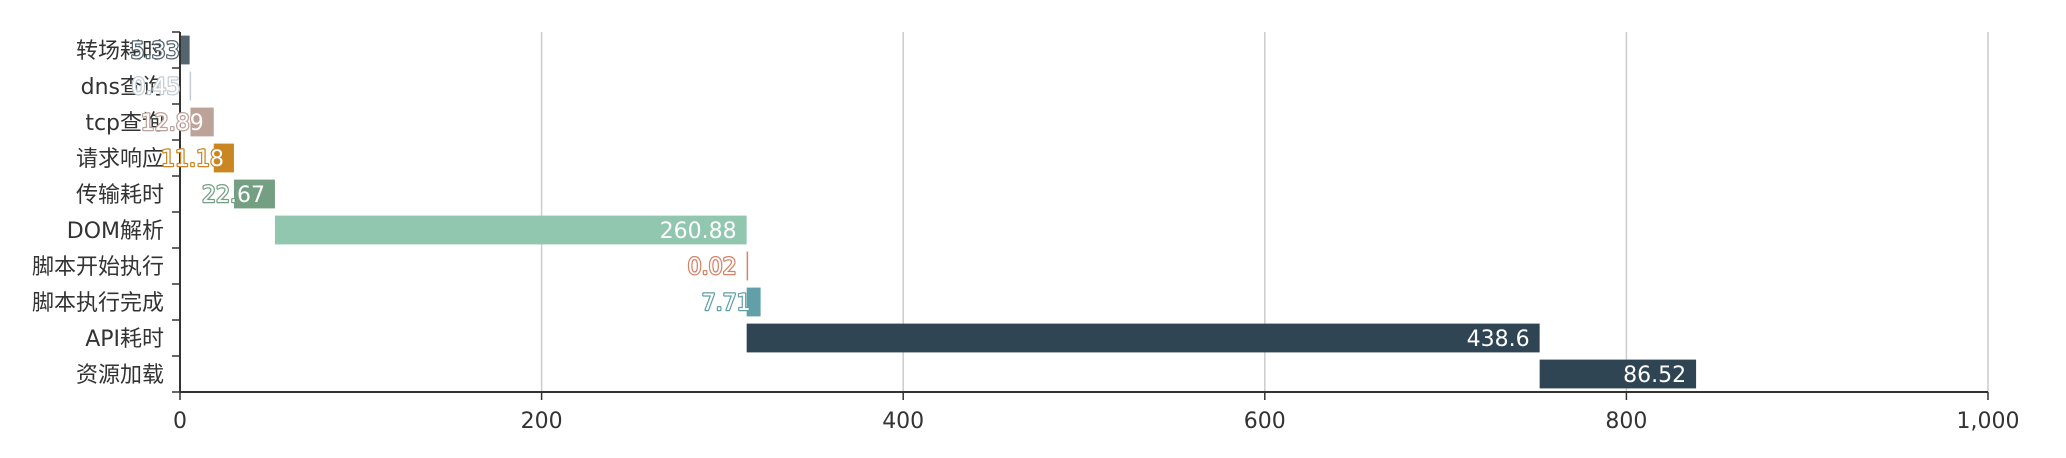  What do you see at coordinates (120, 159) in the screenshot?
I see `category-label: 请求响应` at bounding box center [120, 159].